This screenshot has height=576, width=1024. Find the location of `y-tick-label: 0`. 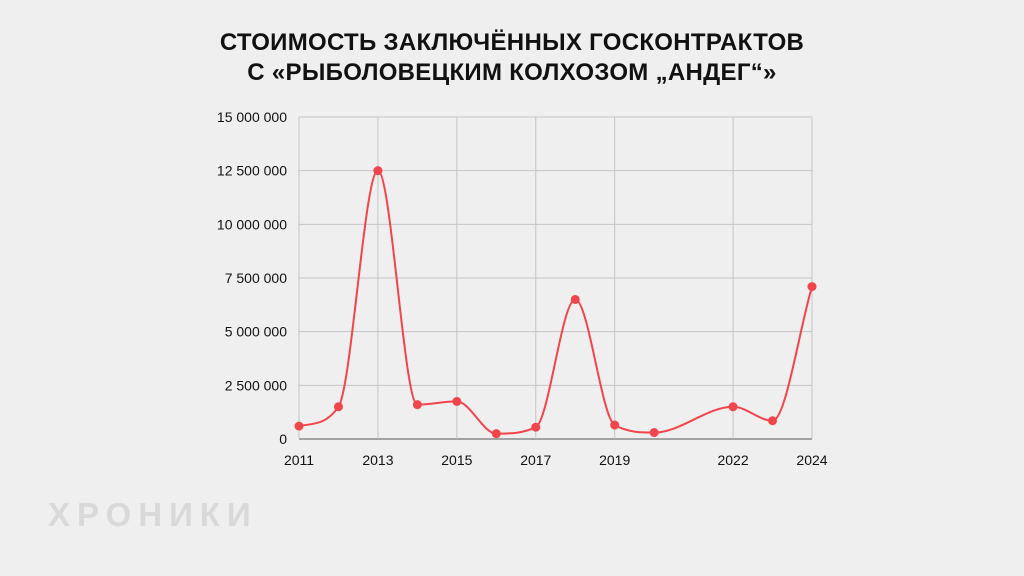

y-tick-label: 0 is located at coordinates (283, 439).